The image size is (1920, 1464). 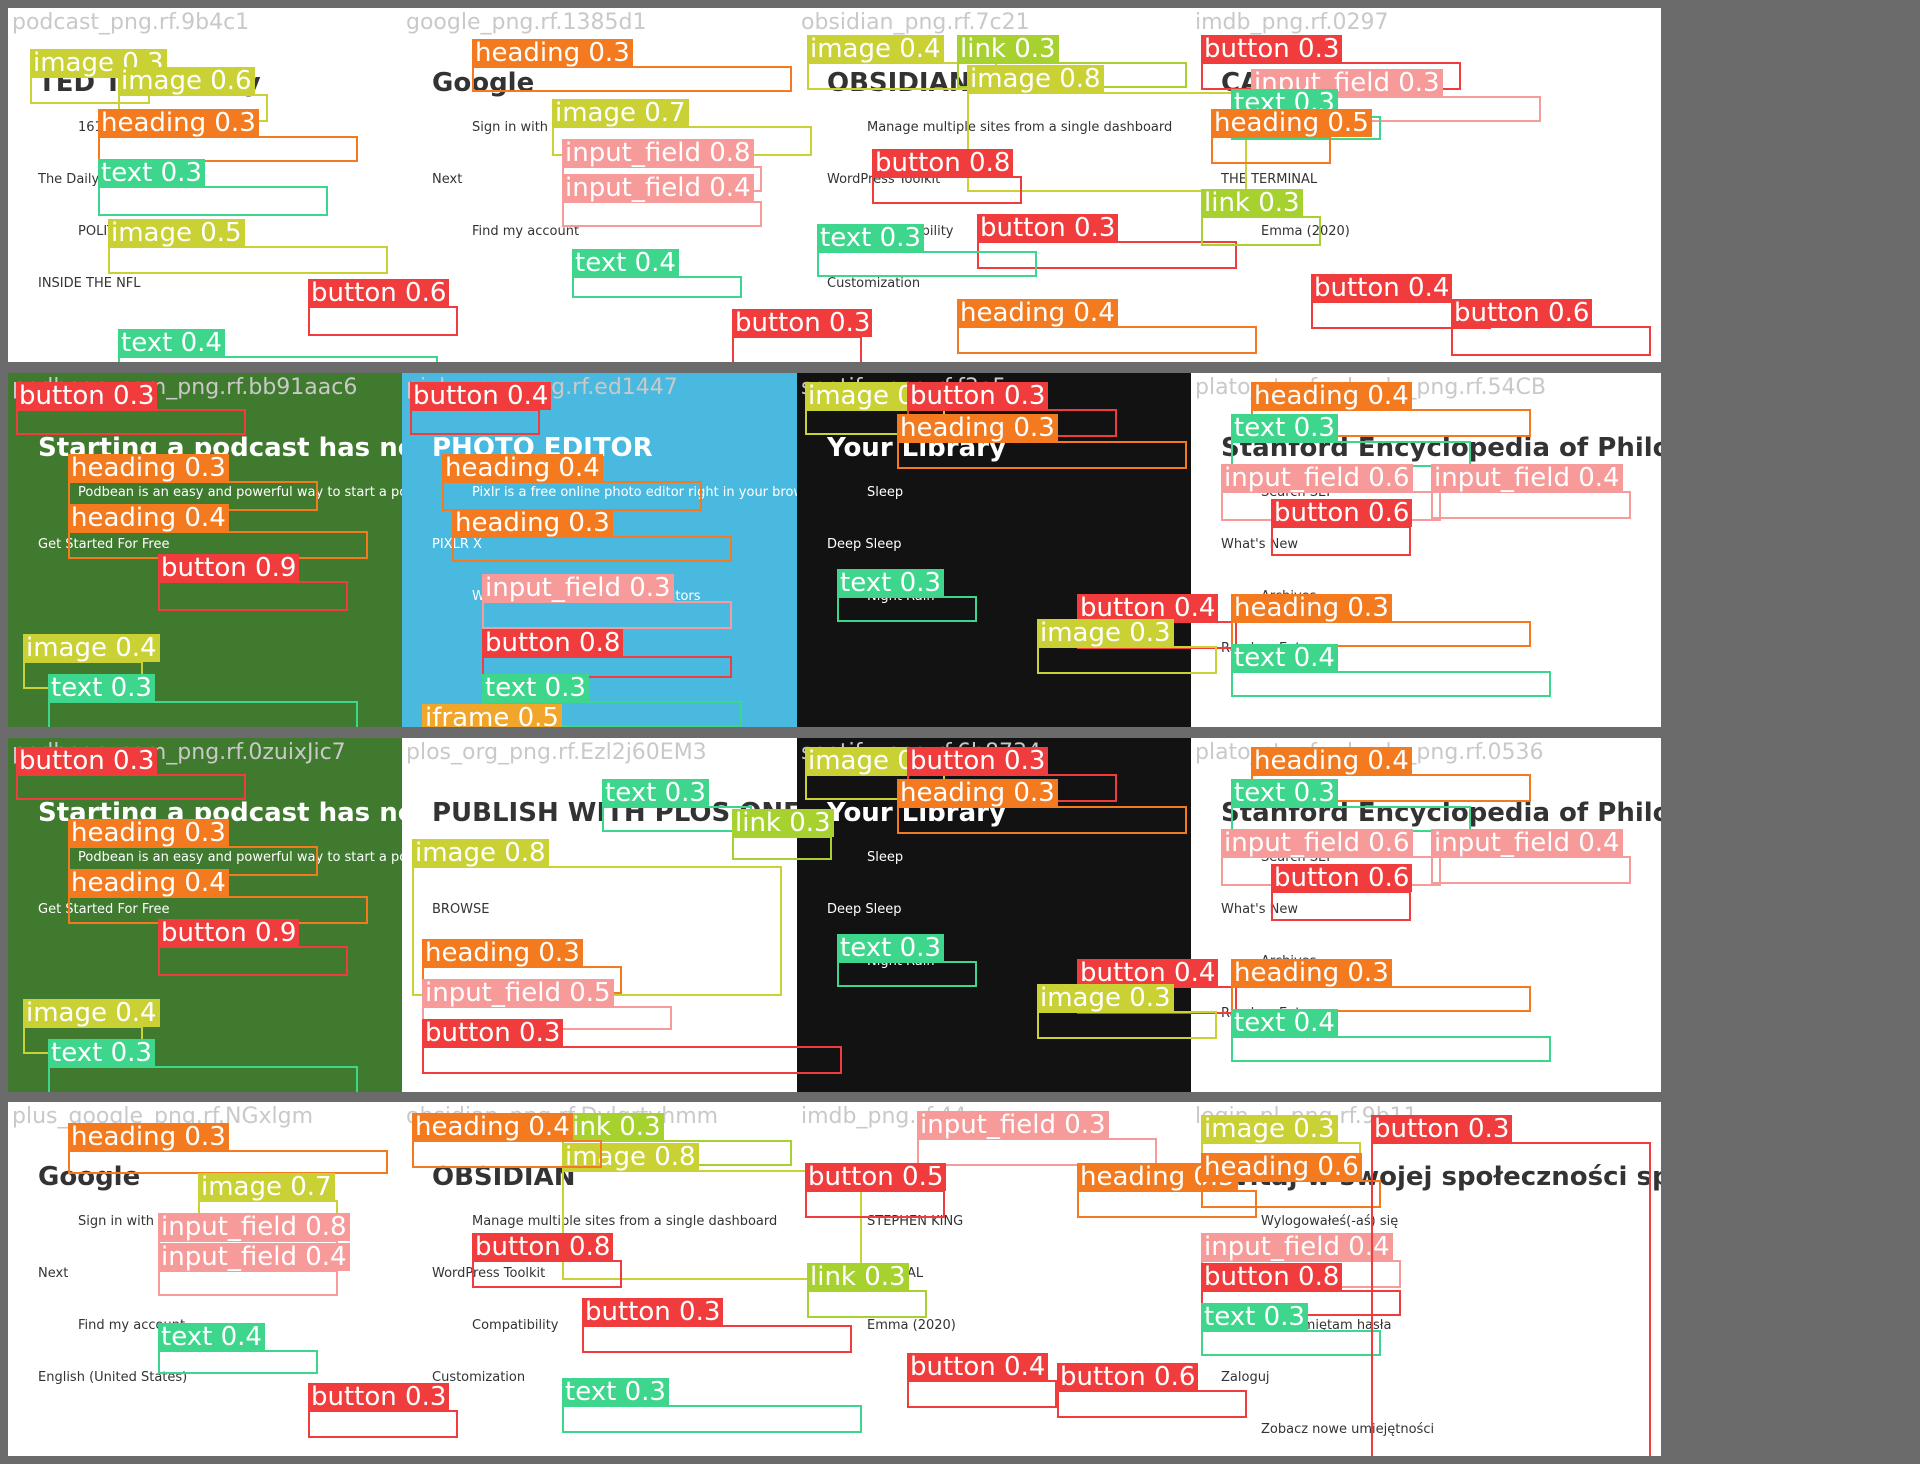 I want to click on detection-label: input_field 0.6, so click(x=1317, y=843).